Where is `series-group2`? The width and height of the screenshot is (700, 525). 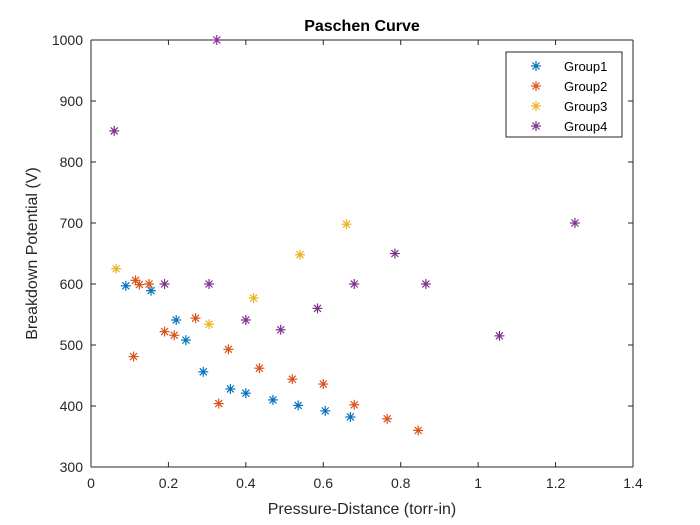 series-group2 is located at coordinates (276, 355).